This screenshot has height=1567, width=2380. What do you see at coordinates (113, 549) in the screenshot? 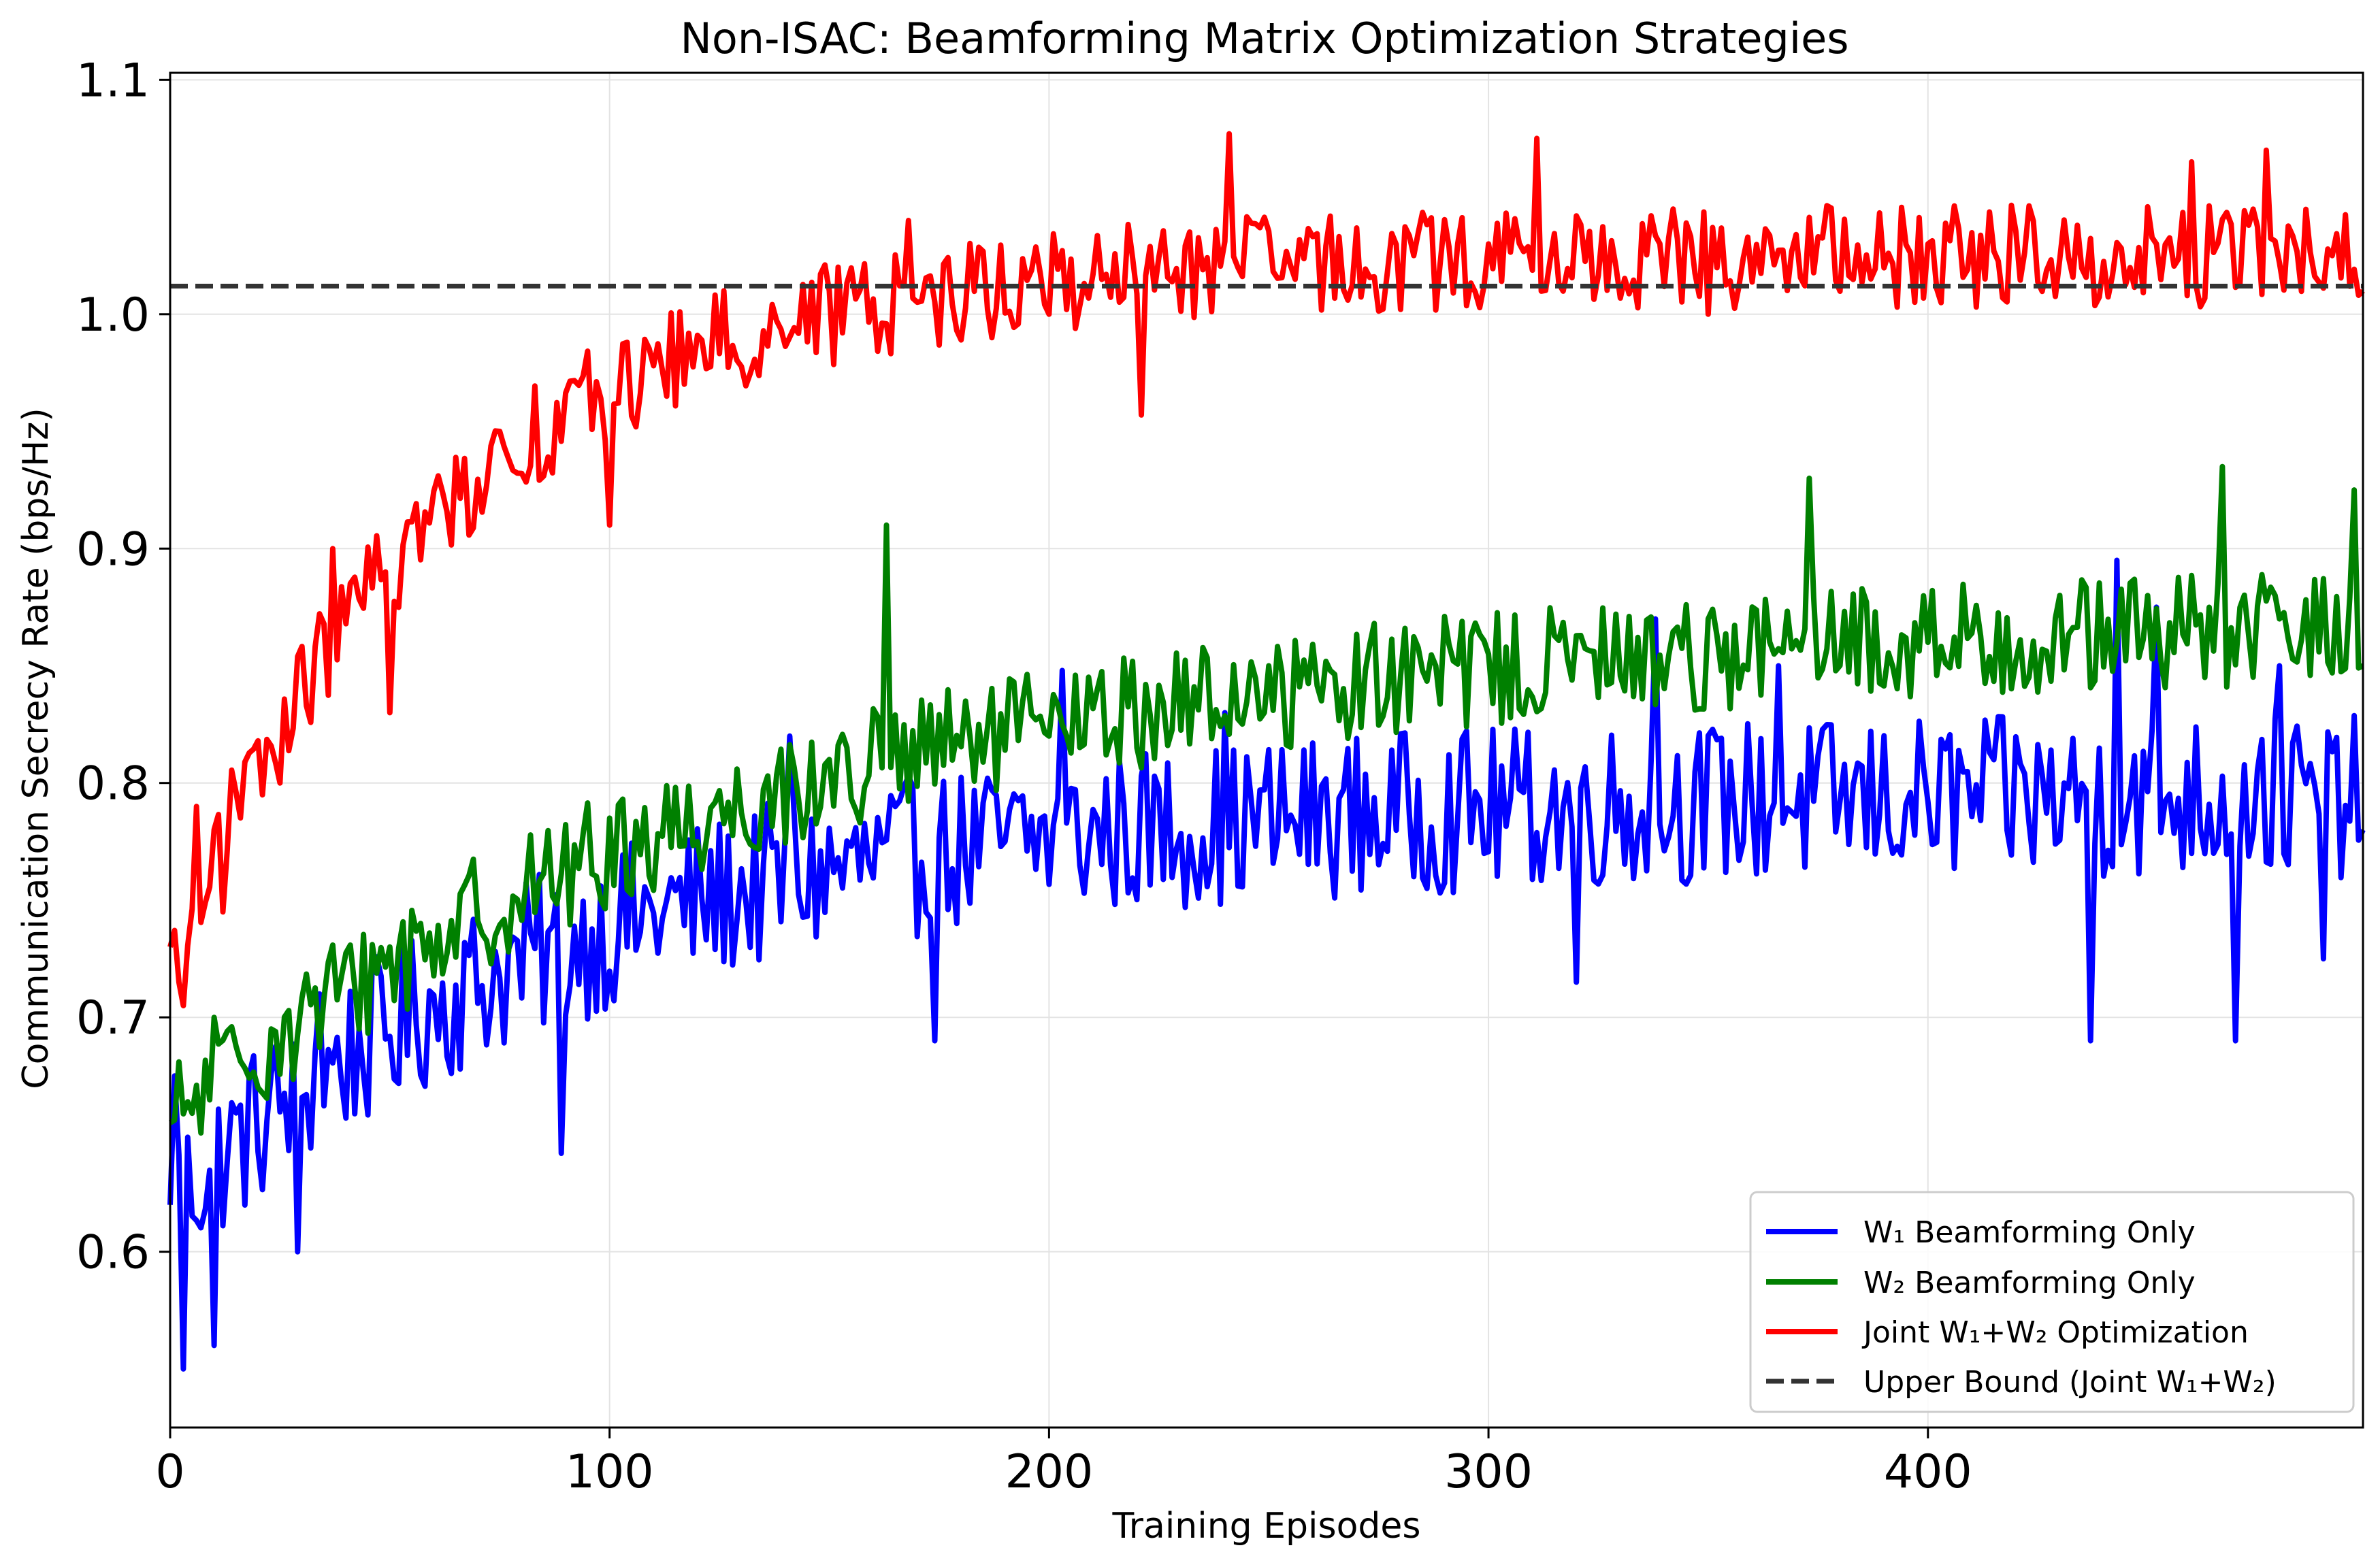
I see `y-tick-label-3: 0.9` at bounding box center [113, 549].